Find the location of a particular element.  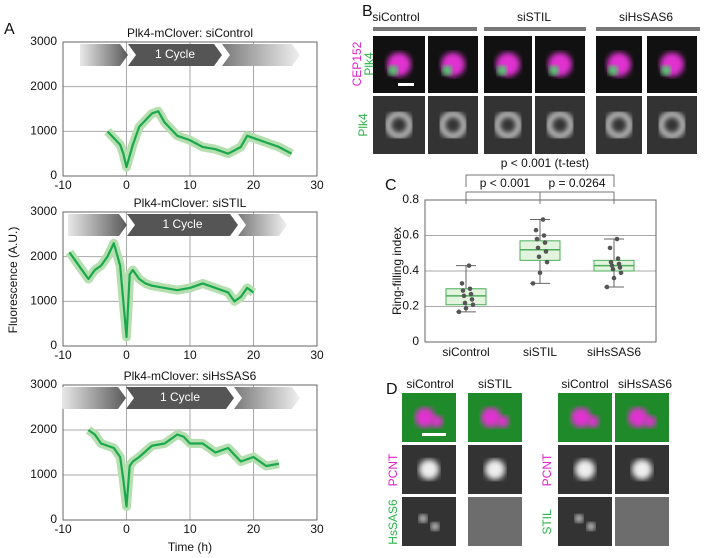

x-tick-label: 20 is located at coordinates (254, 355).